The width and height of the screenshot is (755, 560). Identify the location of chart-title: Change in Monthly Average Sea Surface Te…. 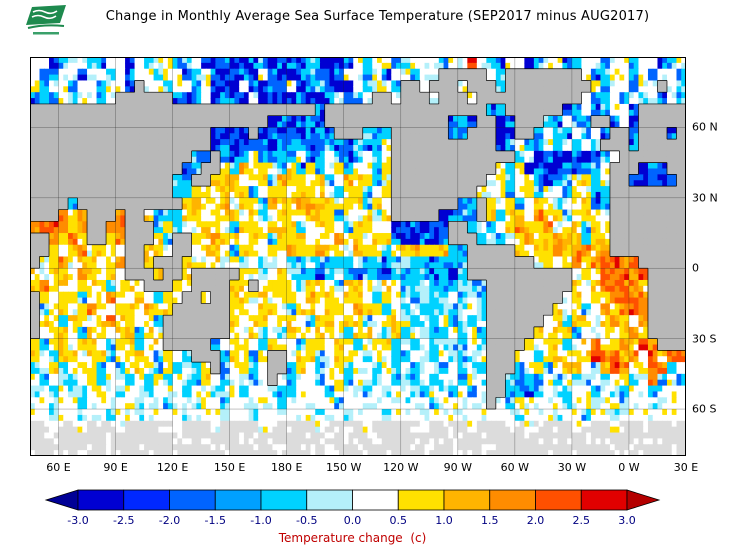
(377, 16).